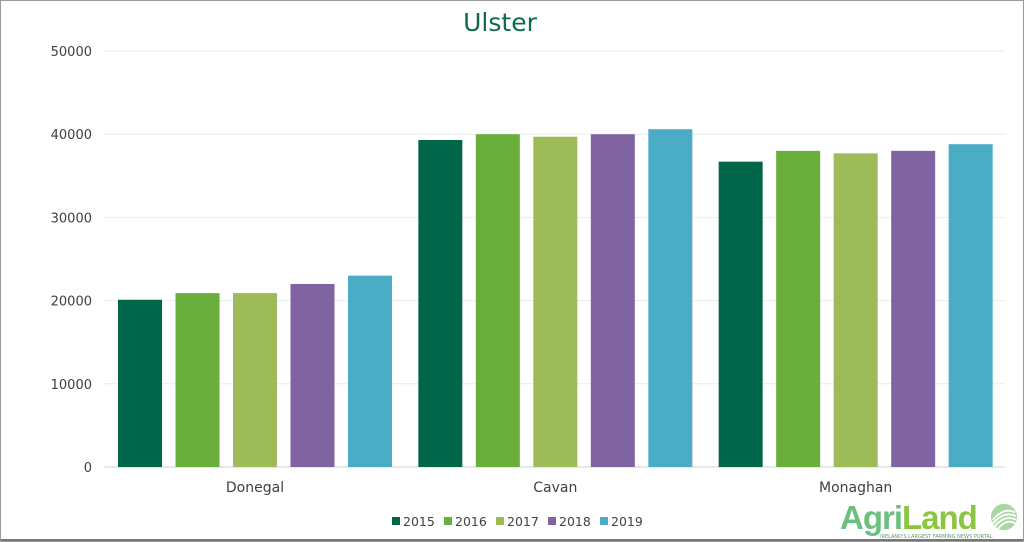 The height and width of the screenshot is (542, 1024). I want to click on x-tick-label: Monaghan, so click(855, 488).